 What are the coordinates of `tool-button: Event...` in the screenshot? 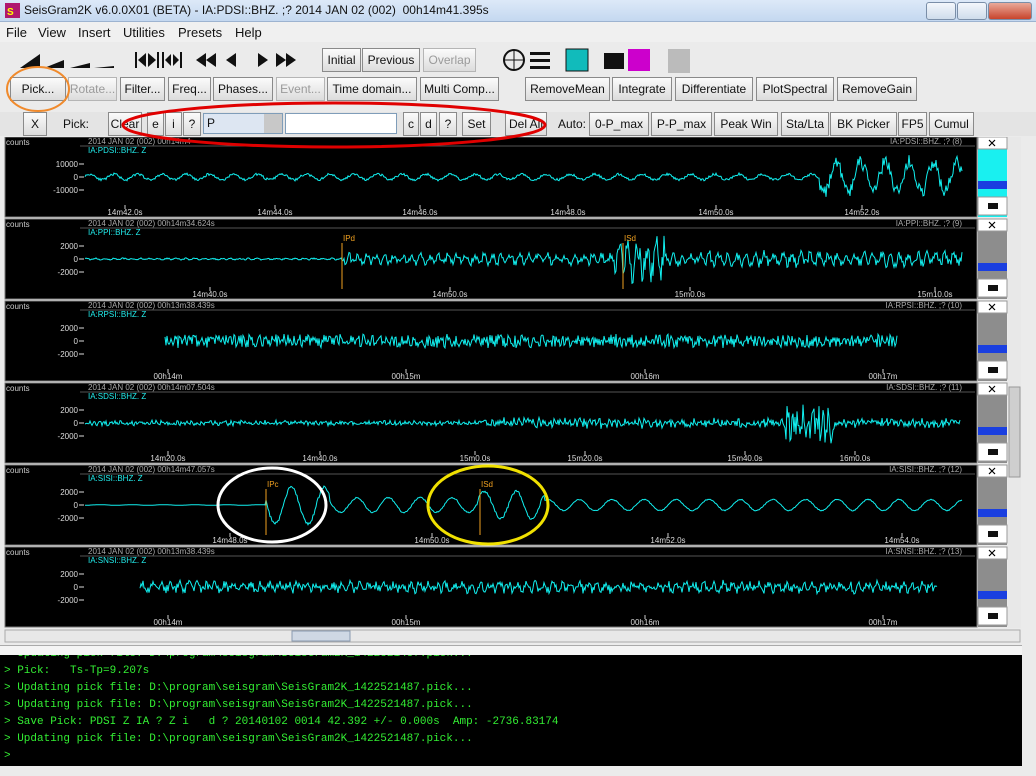 It's located at (300, 89).